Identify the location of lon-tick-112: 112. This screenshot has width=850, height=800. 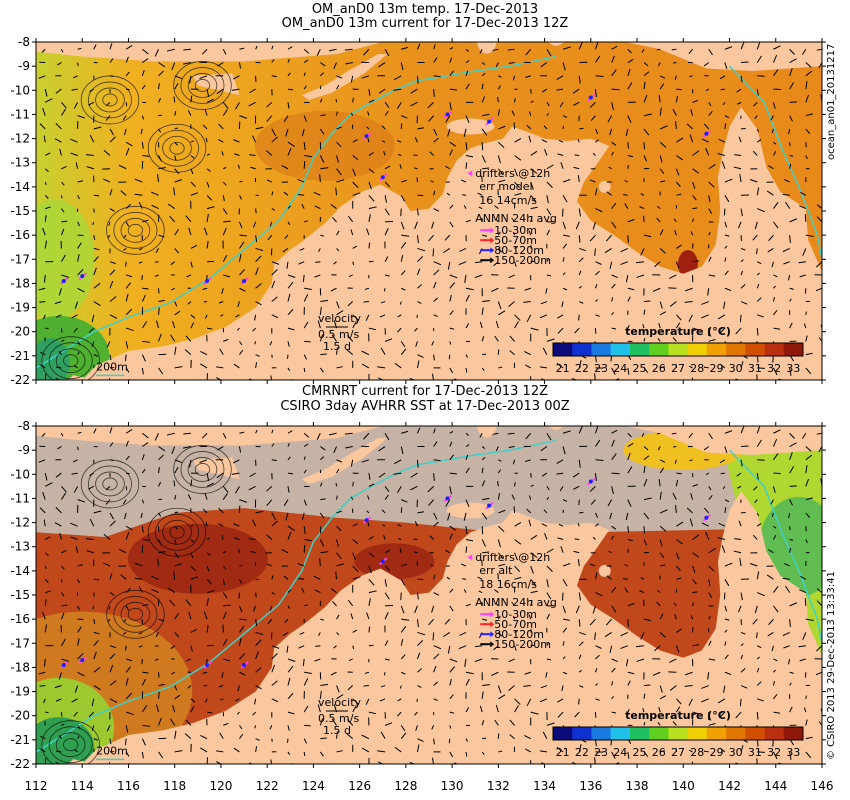
(36, 786).